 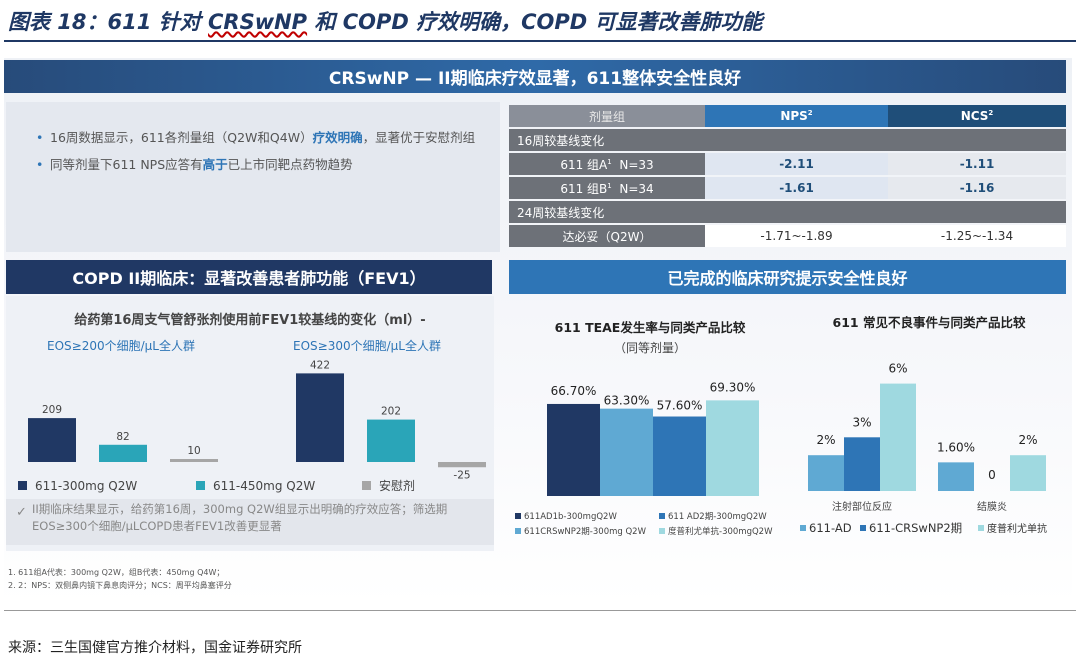 What do you see at coordinates (915, 528) in the screenshot?
I see `ae-legend-label: 611-CRSwNP2期` at bounding box center [915, 528].